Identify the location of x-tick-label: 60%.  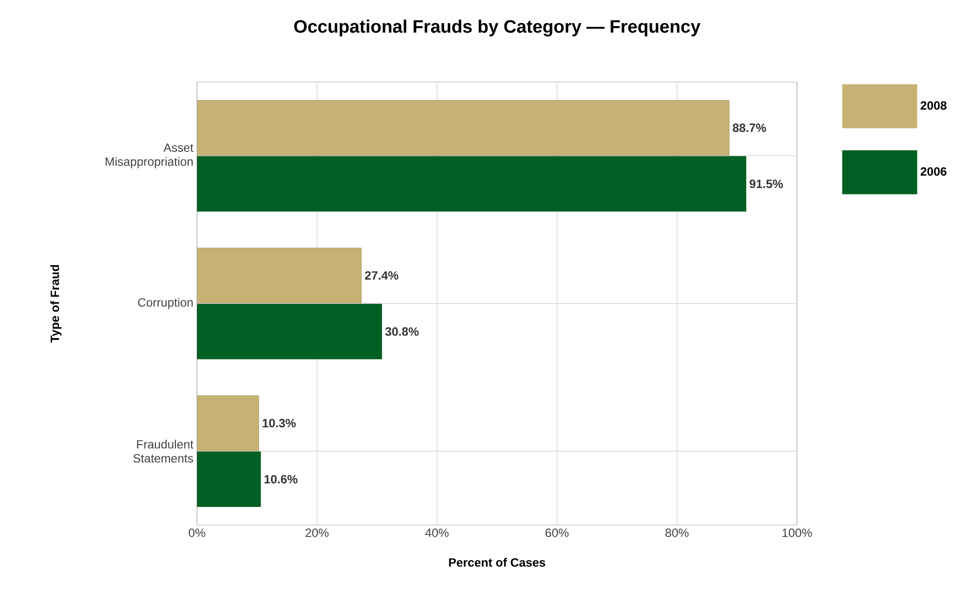
(557, 533).